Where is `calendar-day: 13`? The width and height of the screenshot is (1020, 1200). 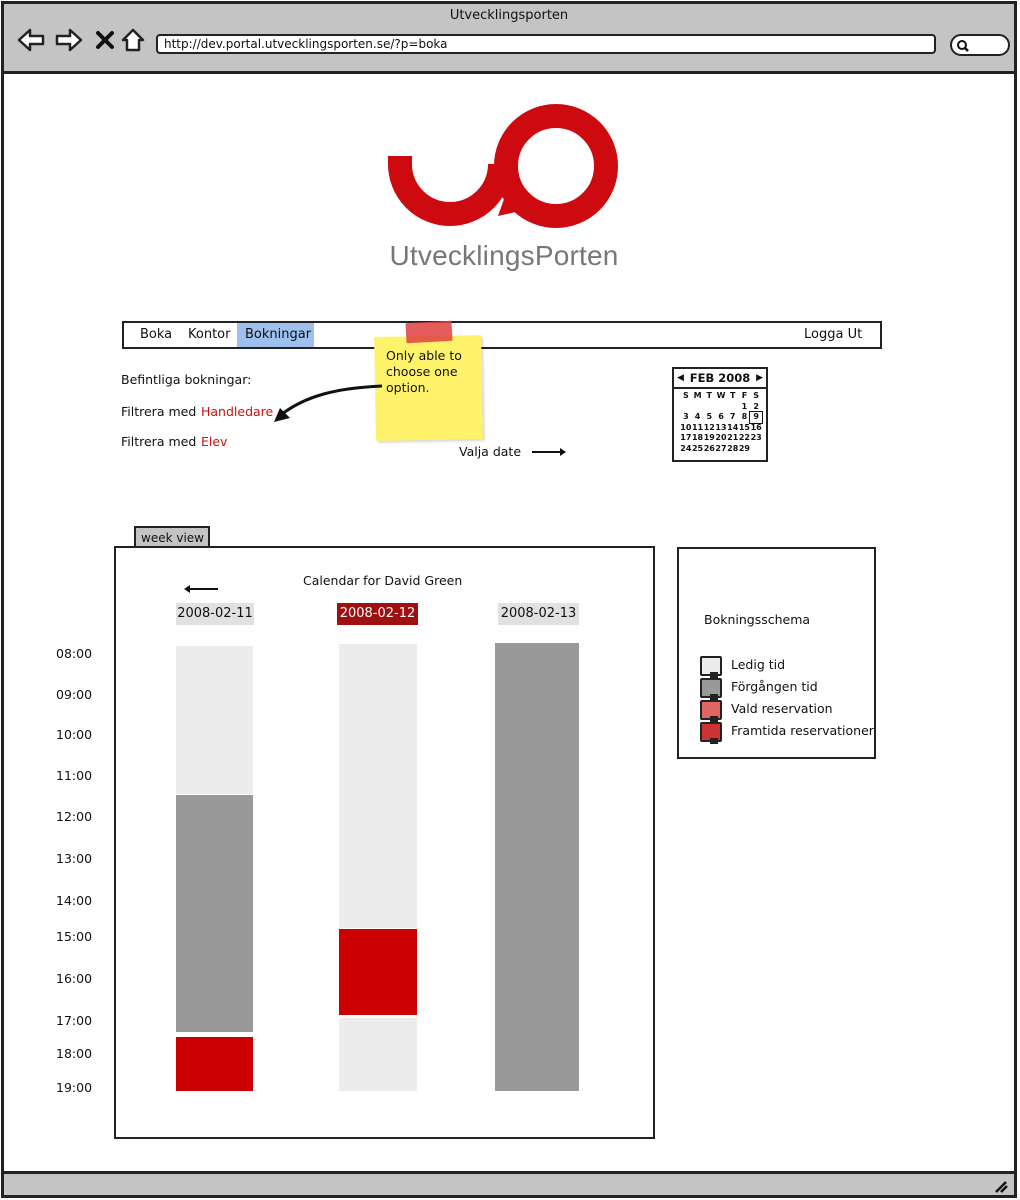
calendar-day: 13 is located at coordinates (721, 427).